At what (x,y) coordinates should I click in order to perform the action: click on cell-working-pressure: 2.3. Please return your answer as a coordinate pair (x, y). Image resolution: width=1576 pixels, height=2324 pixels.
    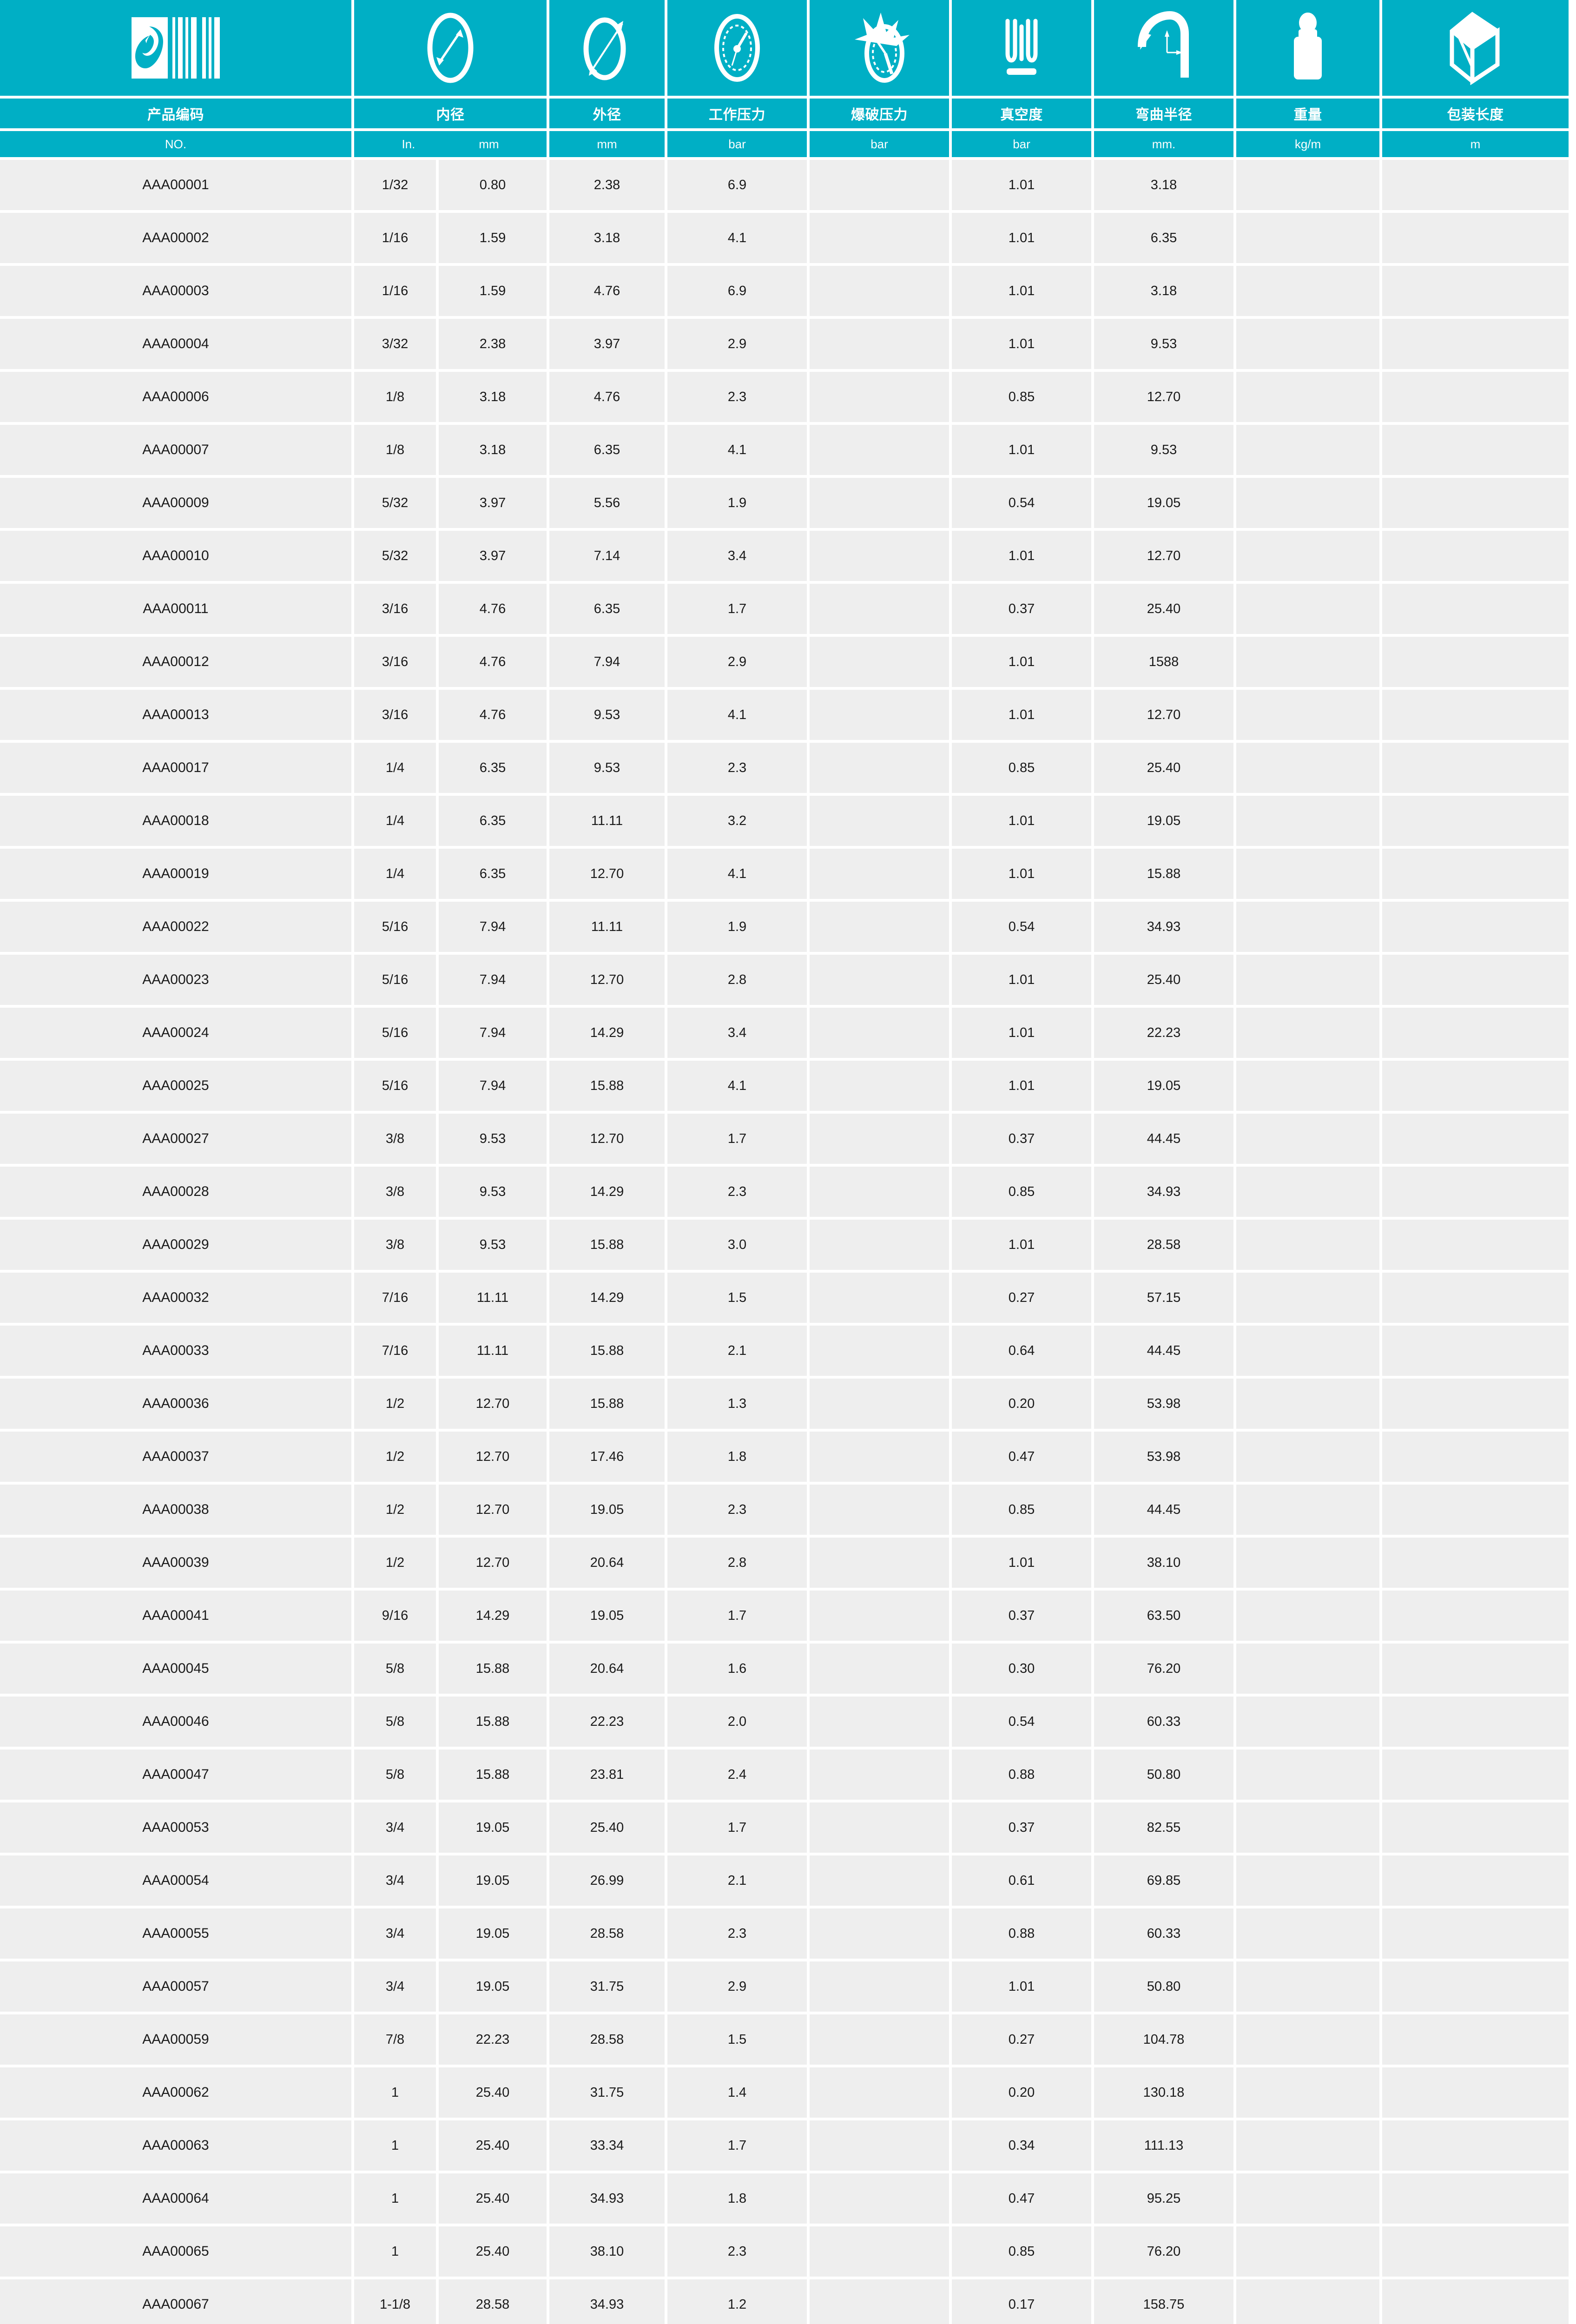
    Looking at the image, I should click on (737, 1933).